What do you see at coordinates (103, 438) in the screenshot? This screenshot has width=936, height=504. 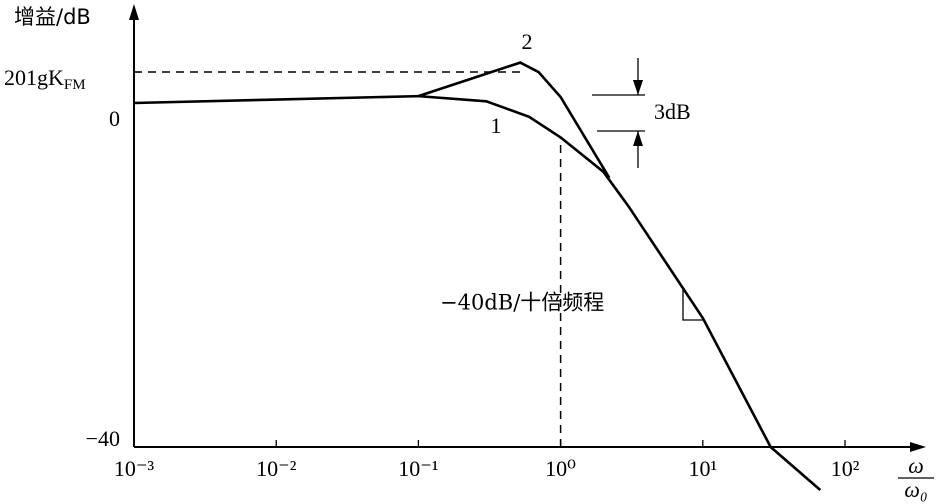 I see `y-tick-label: −40` at bounding box center [103, 438].